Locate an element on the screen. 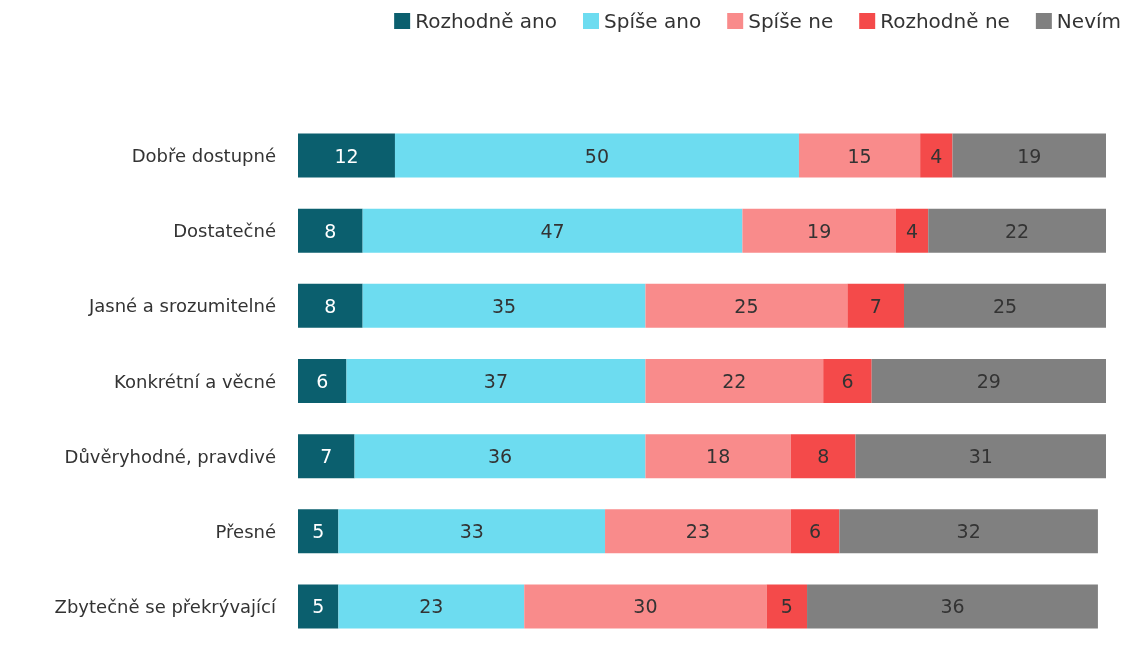 The image size is (1136, 648). legend-label: Nevím is located at coordinates (1088, 21).